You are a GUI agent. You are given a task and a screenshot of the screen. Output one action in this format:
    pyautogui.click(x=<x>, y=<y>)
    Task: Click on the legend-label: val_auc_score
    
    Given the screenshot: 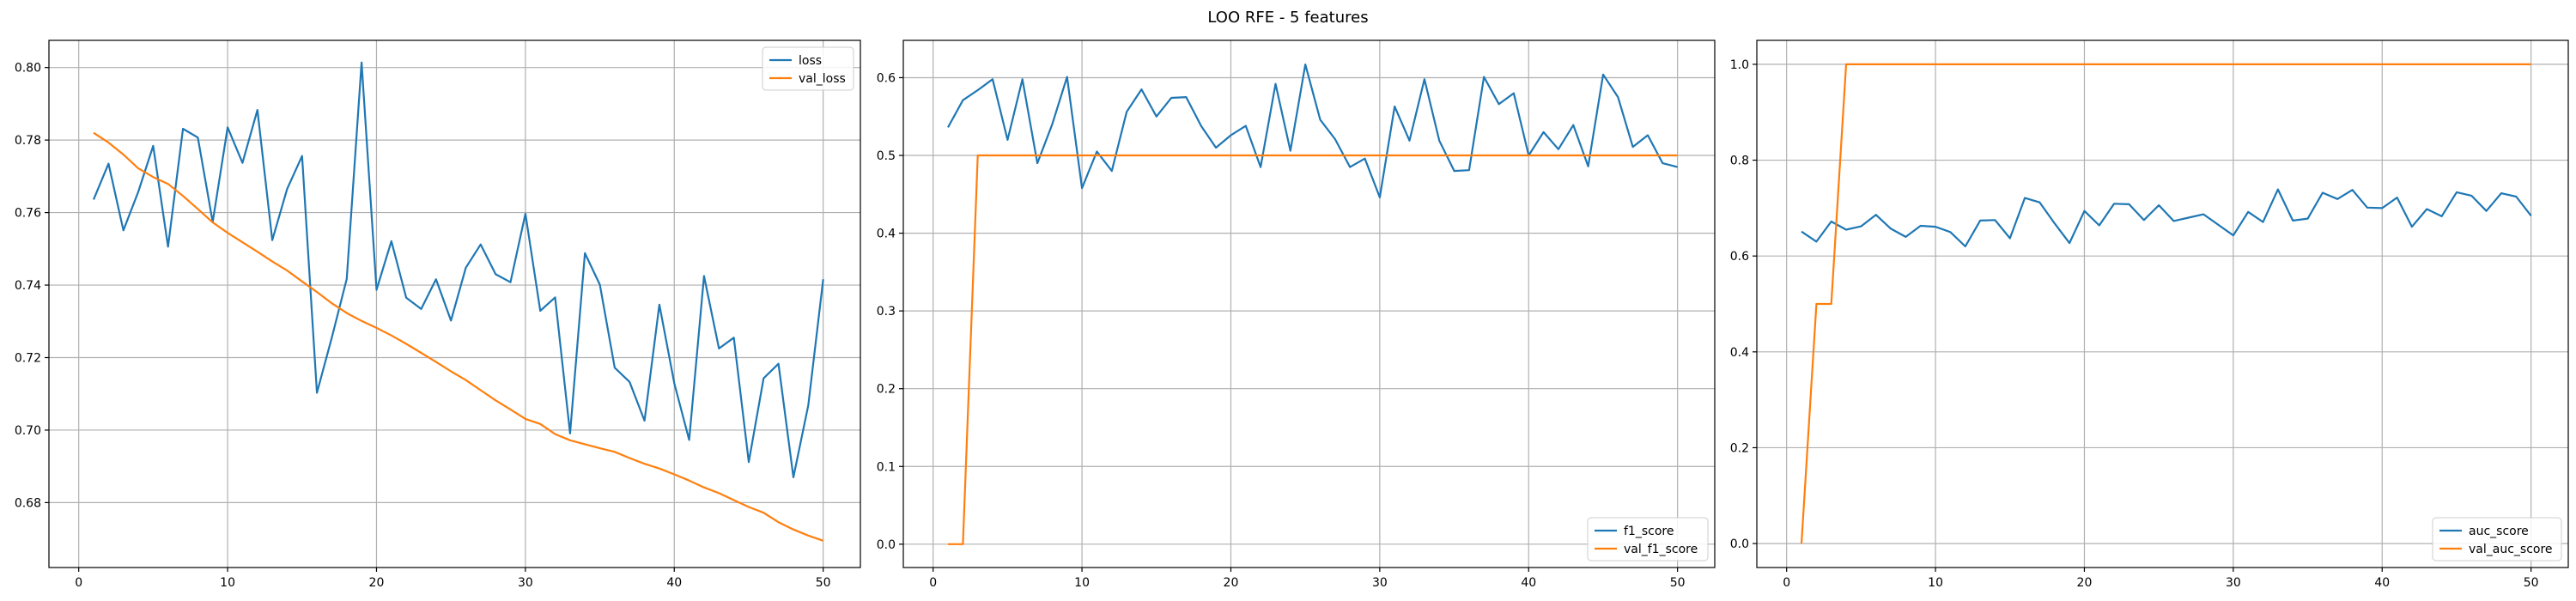 What is the action you would take?
    pyautogui.click(x=2511, y=549)
    